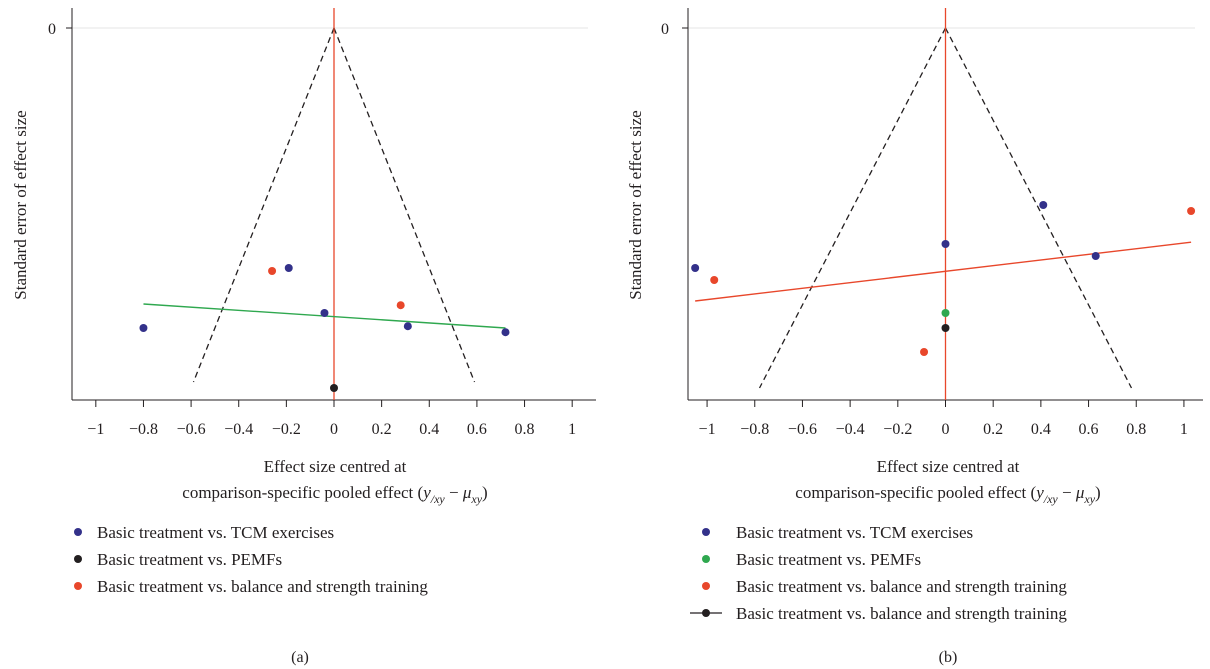  What do you see at coordinates (300, 657) in the screenshot?
I see `panel-caption: (a)` at bounding box center [300, 657].